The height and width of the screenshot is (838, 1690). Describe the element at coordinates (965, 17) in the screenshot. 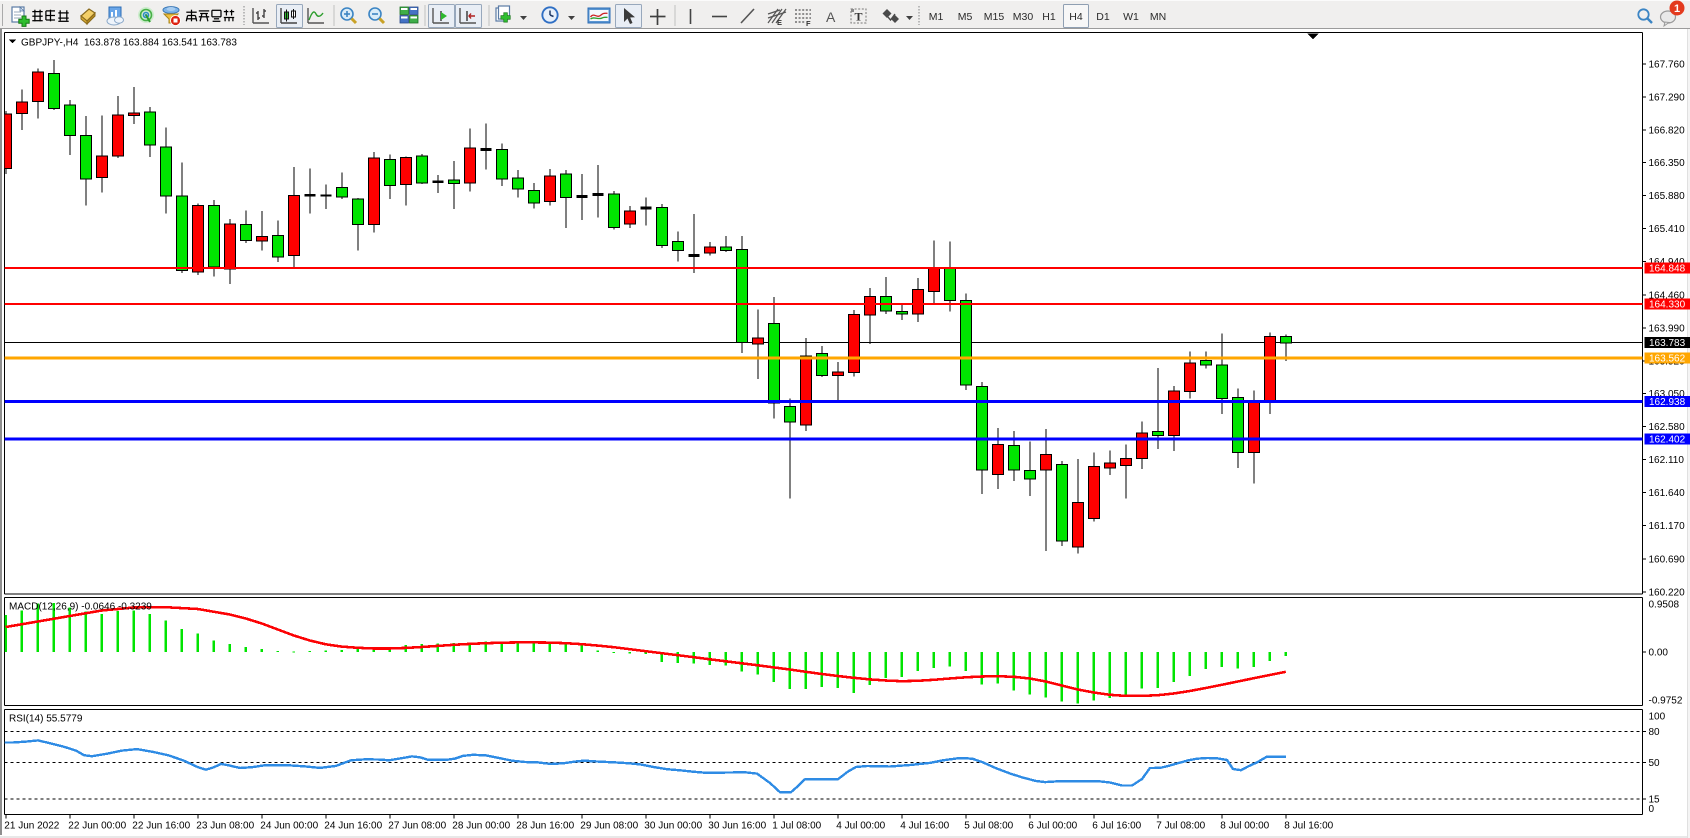

I see `svg-text: M5` at that location.